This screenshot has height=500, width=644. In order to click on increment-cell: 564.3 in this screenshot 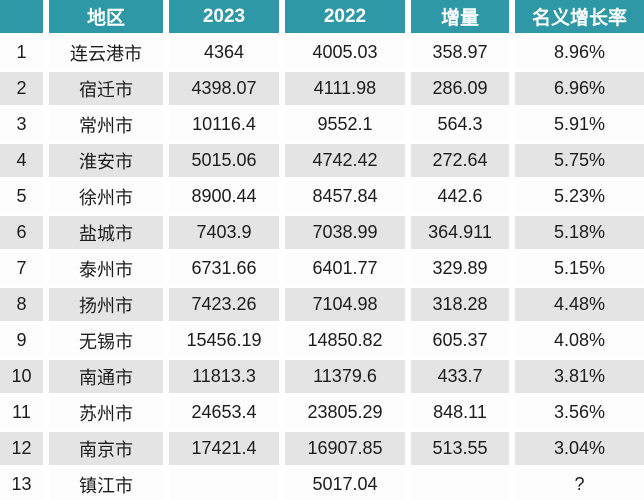, I will do `click(461, 125)`.